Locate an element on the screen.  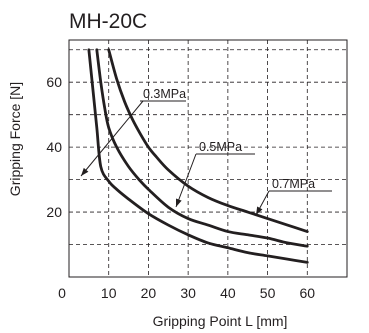
y-tick-label: 40 is located at coordinates (54, 147).